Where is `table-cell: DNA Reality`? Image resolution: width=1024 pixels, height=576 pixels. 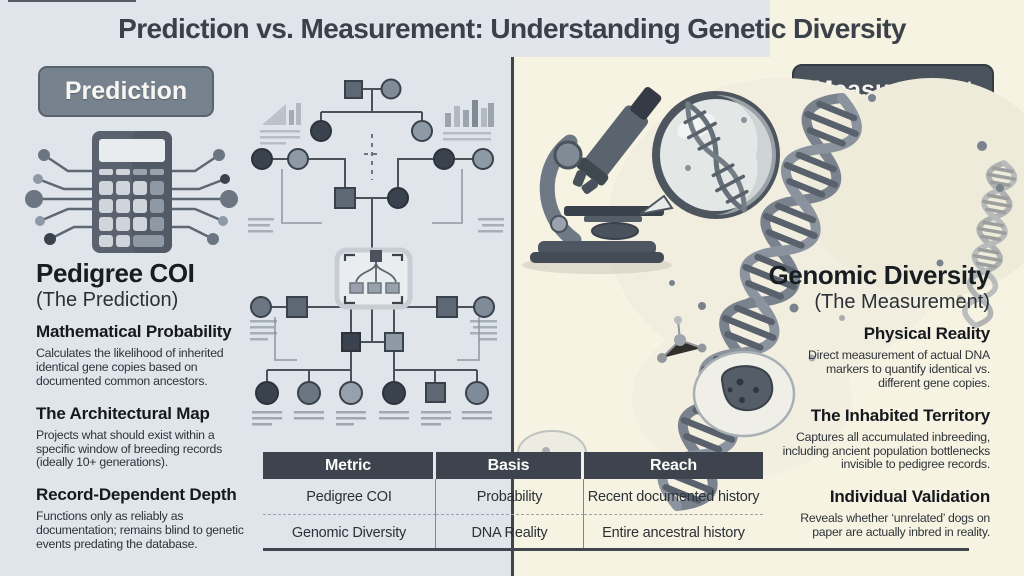
table-cell: DNA Reality is located at coordinates (510, 532).